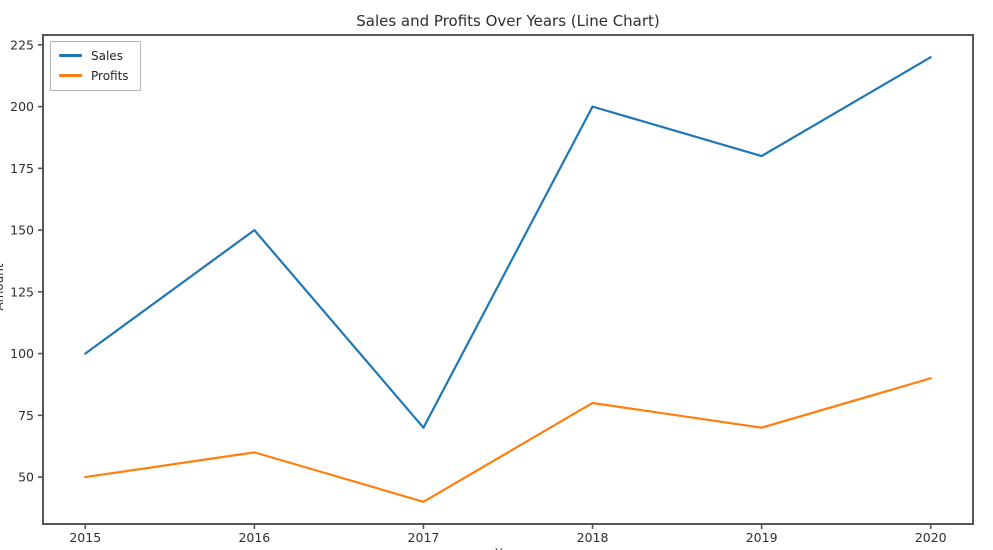 This screenshot has width=993, height=550. Describe the element at coordinates (931, 537) in the screenshot. I see `x-tick-label: 2020` at that location.